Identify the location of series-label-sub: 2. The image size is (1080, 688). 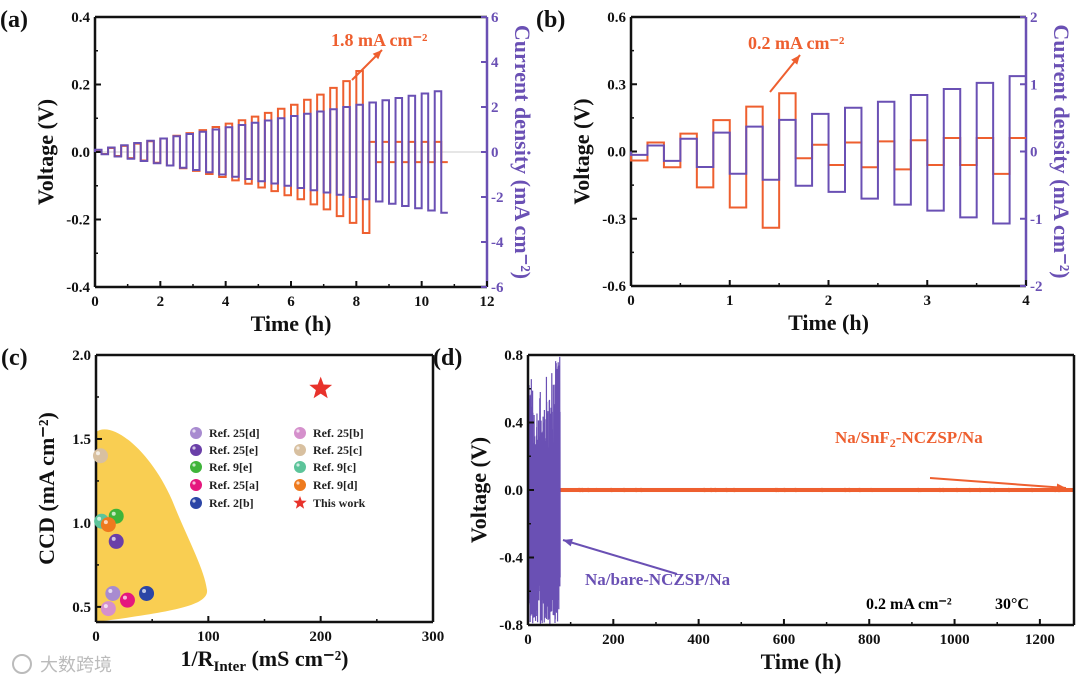
(893, 443).